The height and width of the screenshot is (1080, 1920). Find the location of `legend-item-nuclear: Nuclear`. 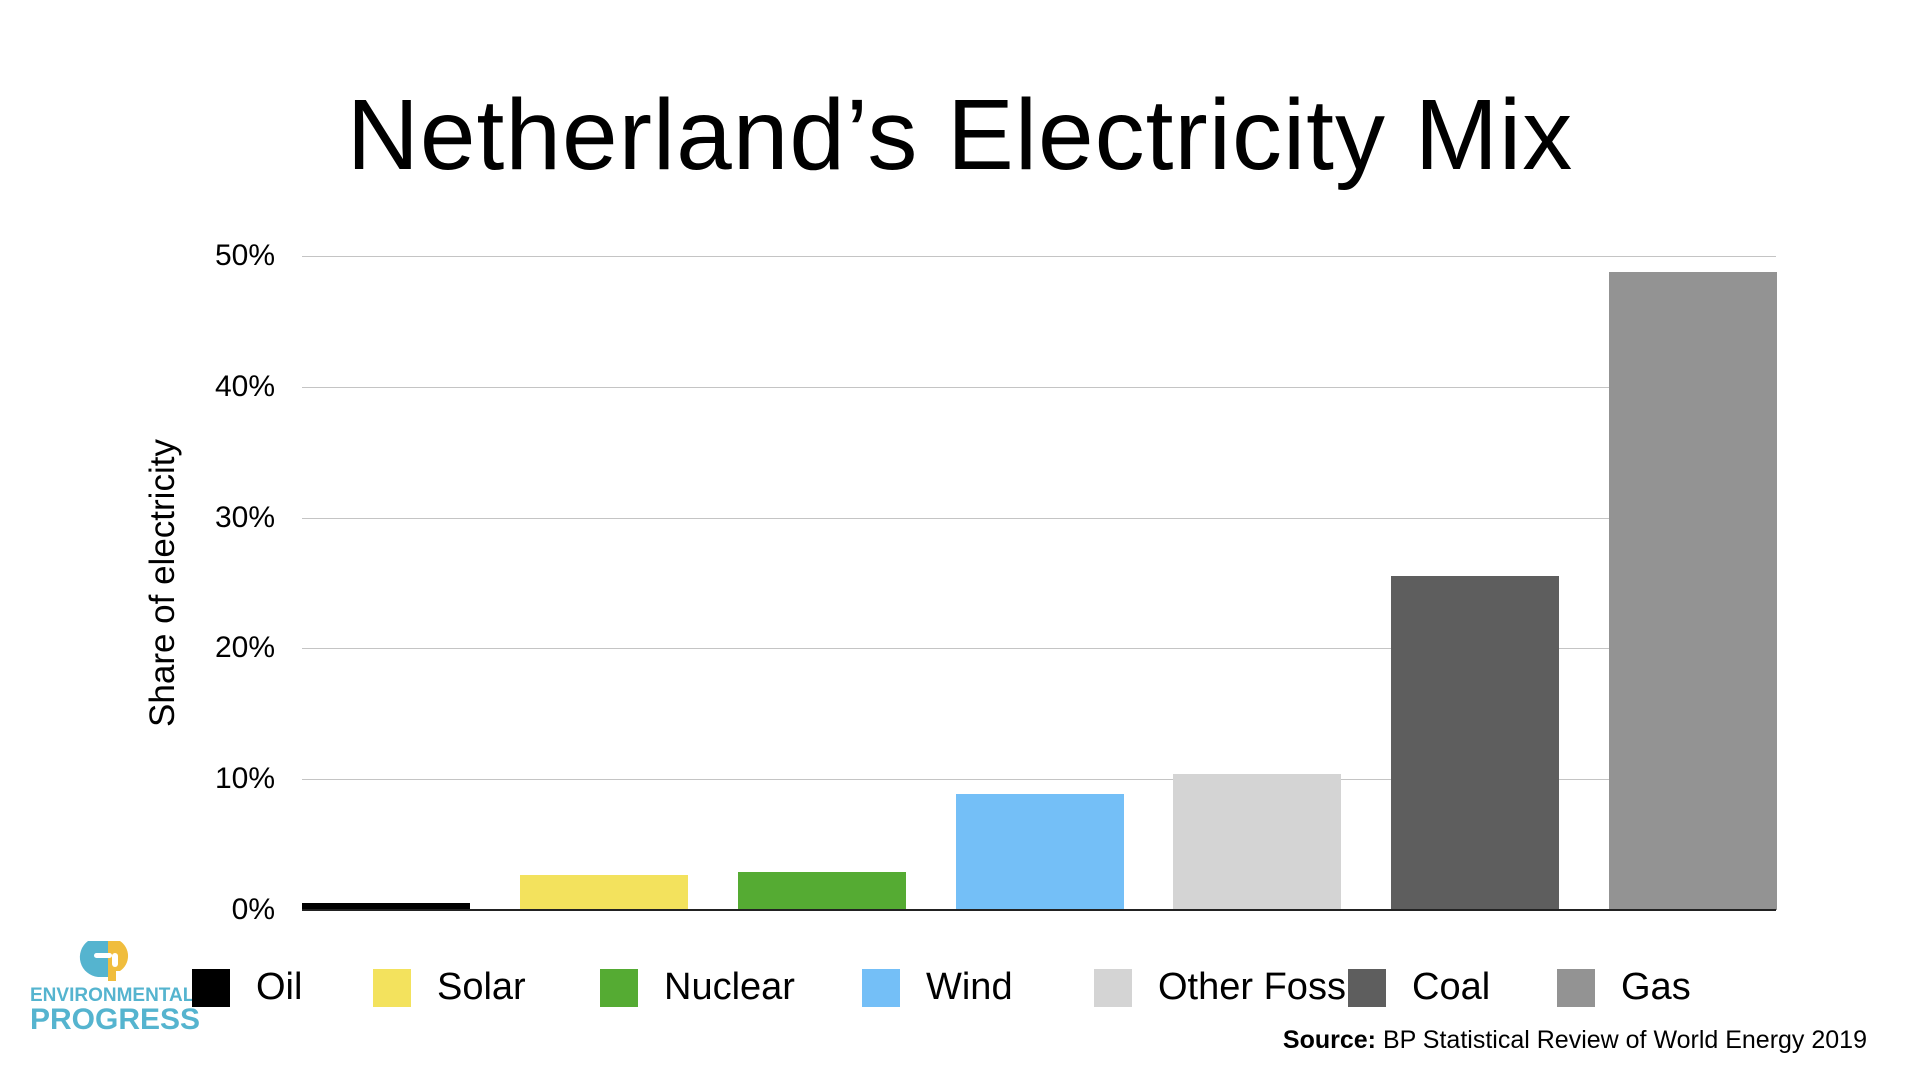

legend-item-nuclear: Nuclear is located at coordinates (697, 987).